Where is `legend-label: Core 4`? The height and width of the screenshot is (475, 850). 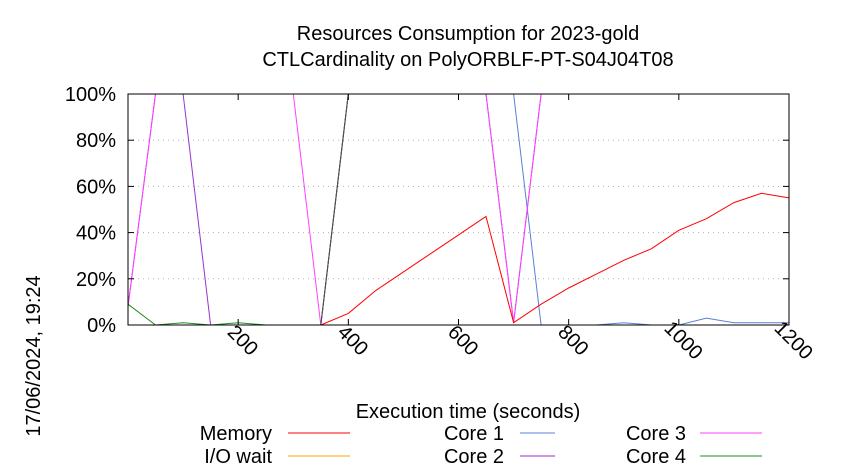 legend-label: Core 4 is located at coordinates (656, 457).